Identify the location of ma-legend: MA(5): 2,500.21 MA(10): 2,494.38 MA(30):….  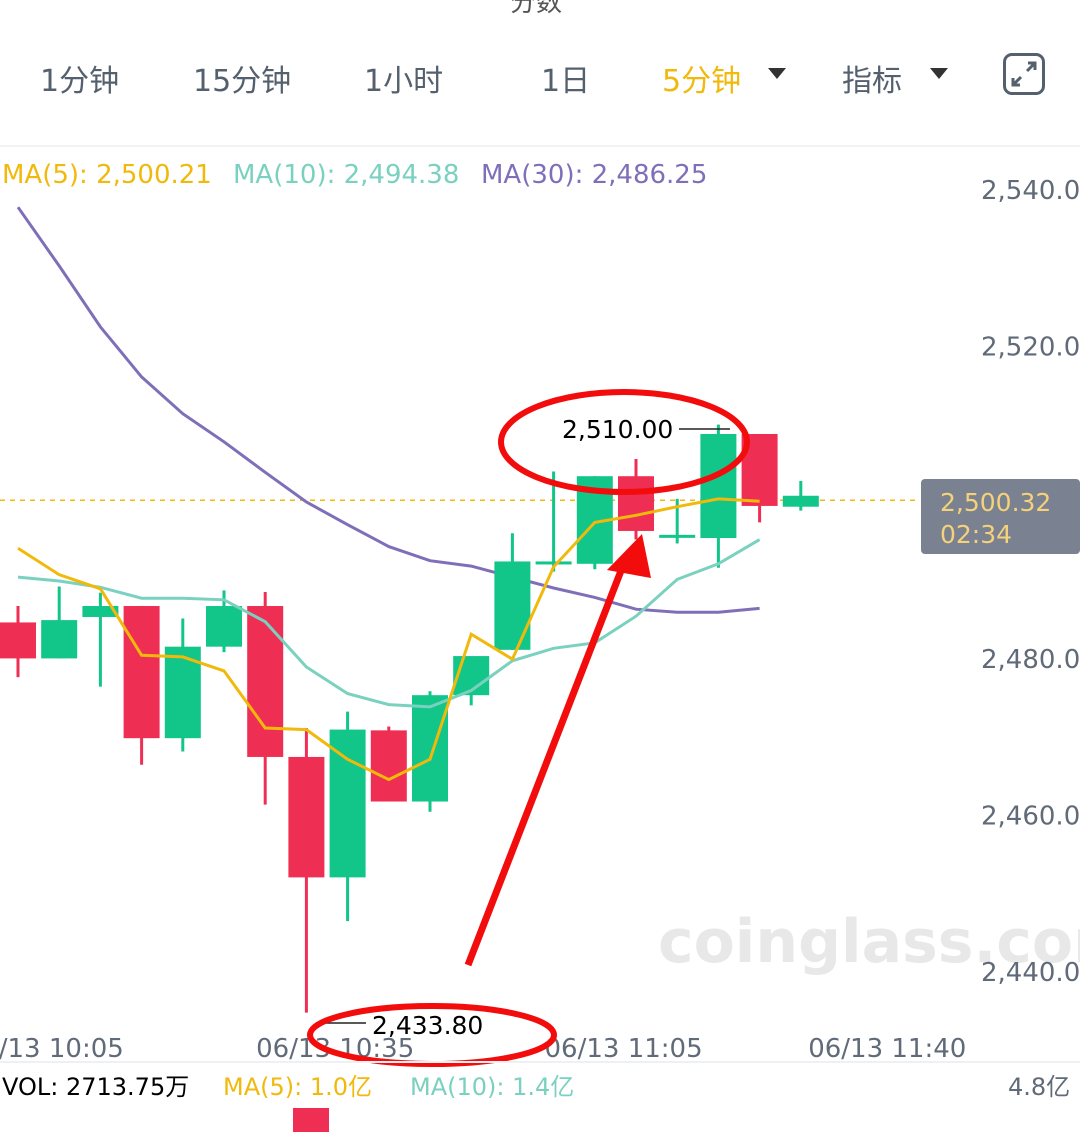
(354, 175).